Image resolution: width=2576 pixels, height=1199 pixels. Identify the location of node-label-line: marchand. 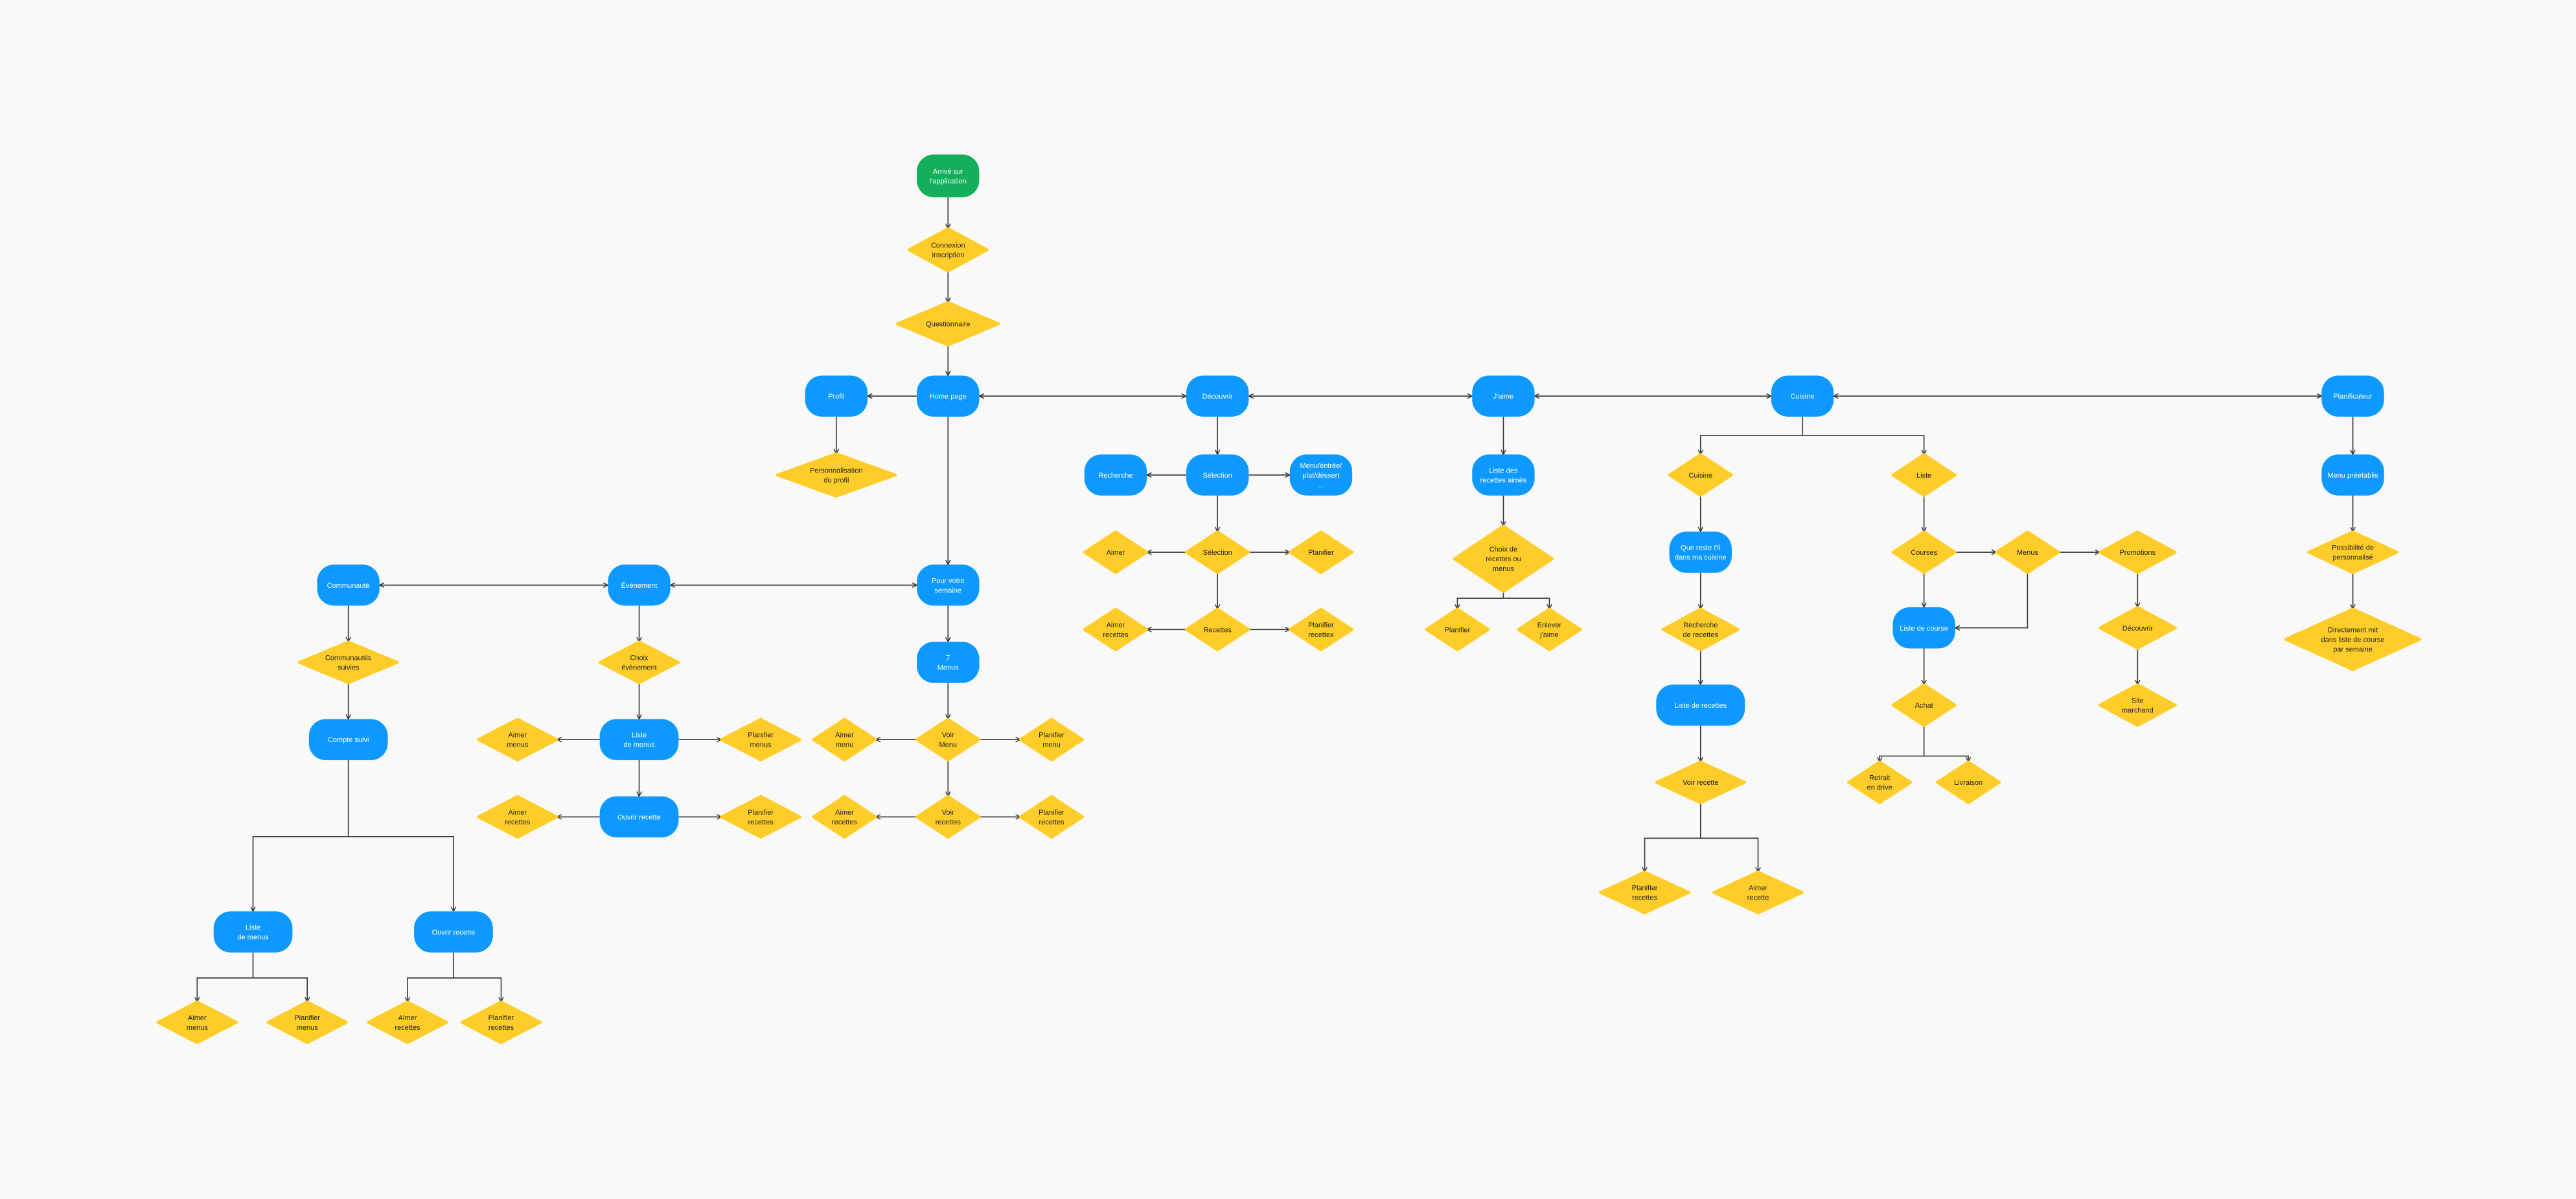
(2138, 710).